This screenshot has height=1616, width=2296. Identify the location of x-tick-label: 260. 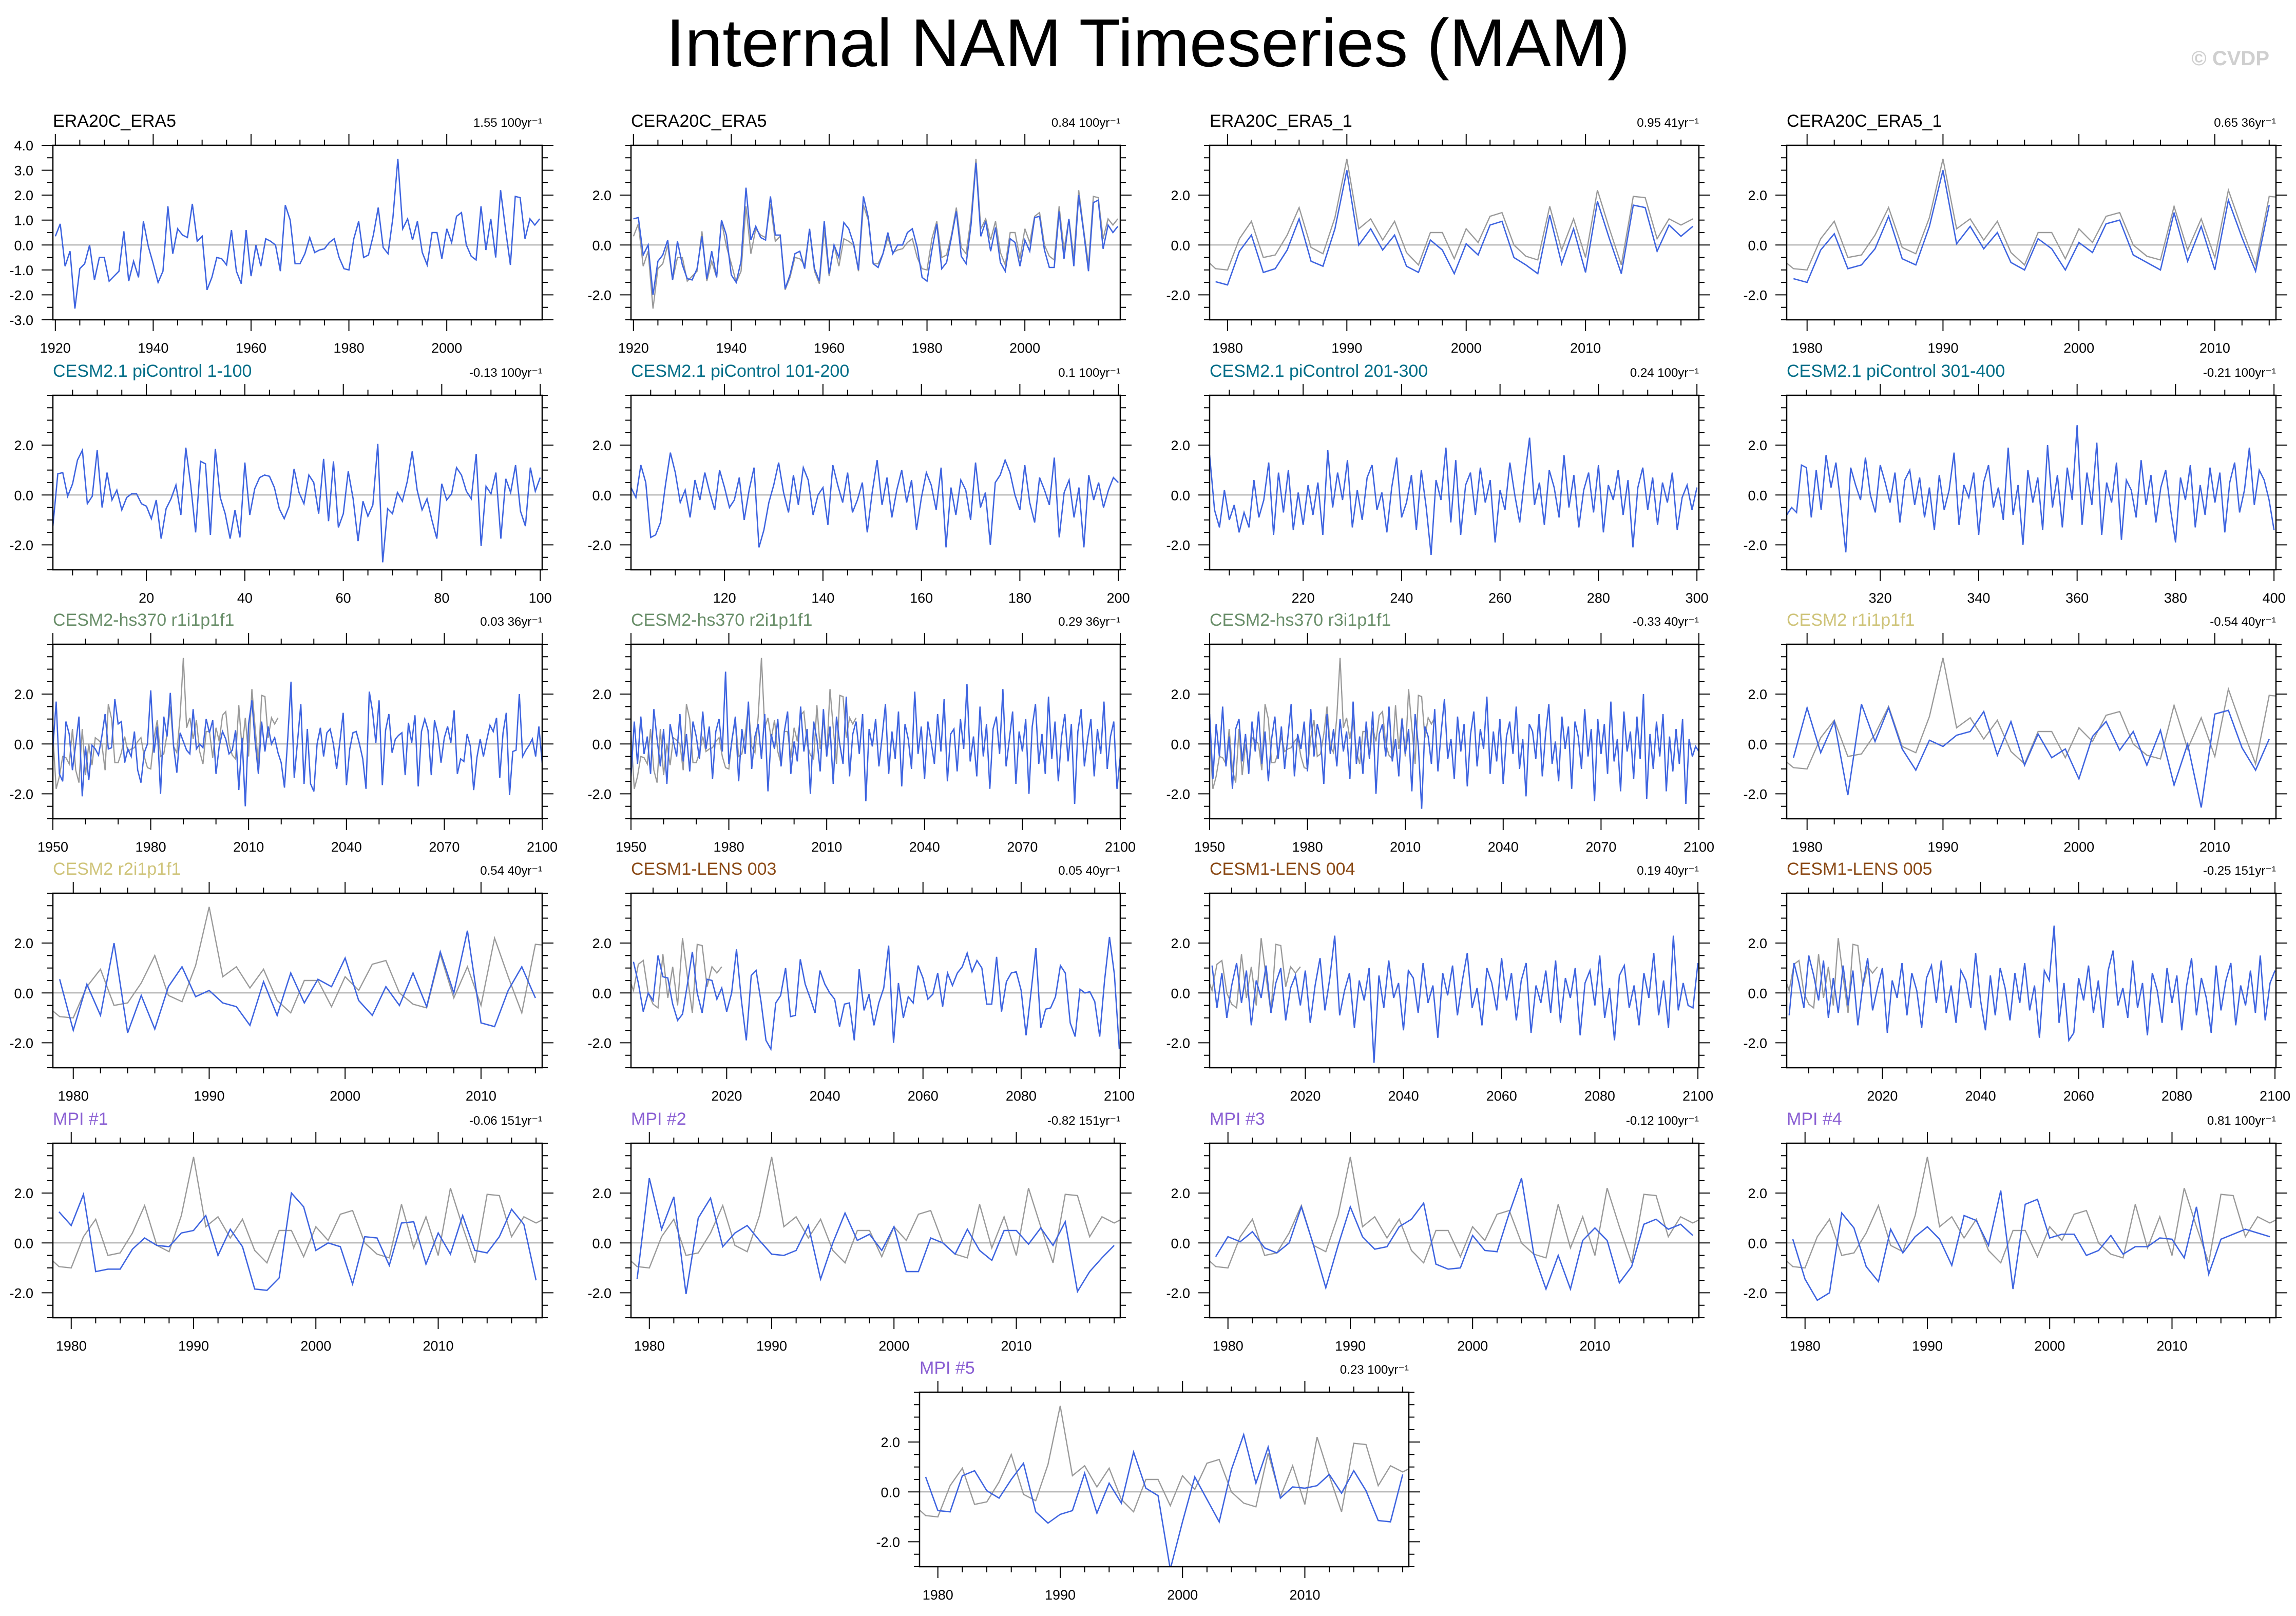
(1500, 598).